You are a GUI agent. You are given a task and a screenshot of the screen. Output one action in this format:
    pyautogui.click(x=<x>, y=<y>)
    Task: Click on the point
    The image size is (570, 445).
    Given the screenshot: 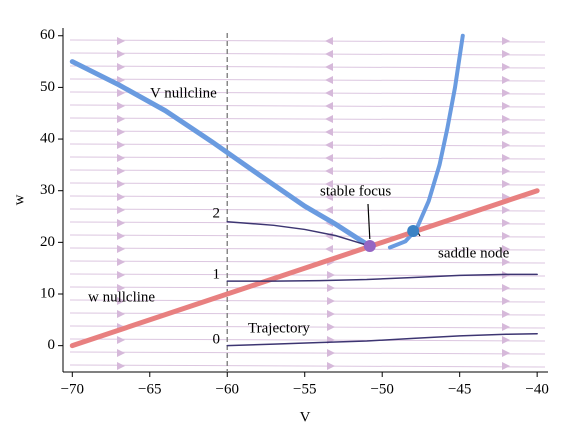 What is the action you would take?
    pyautogui.click(x=413, y=230)
    